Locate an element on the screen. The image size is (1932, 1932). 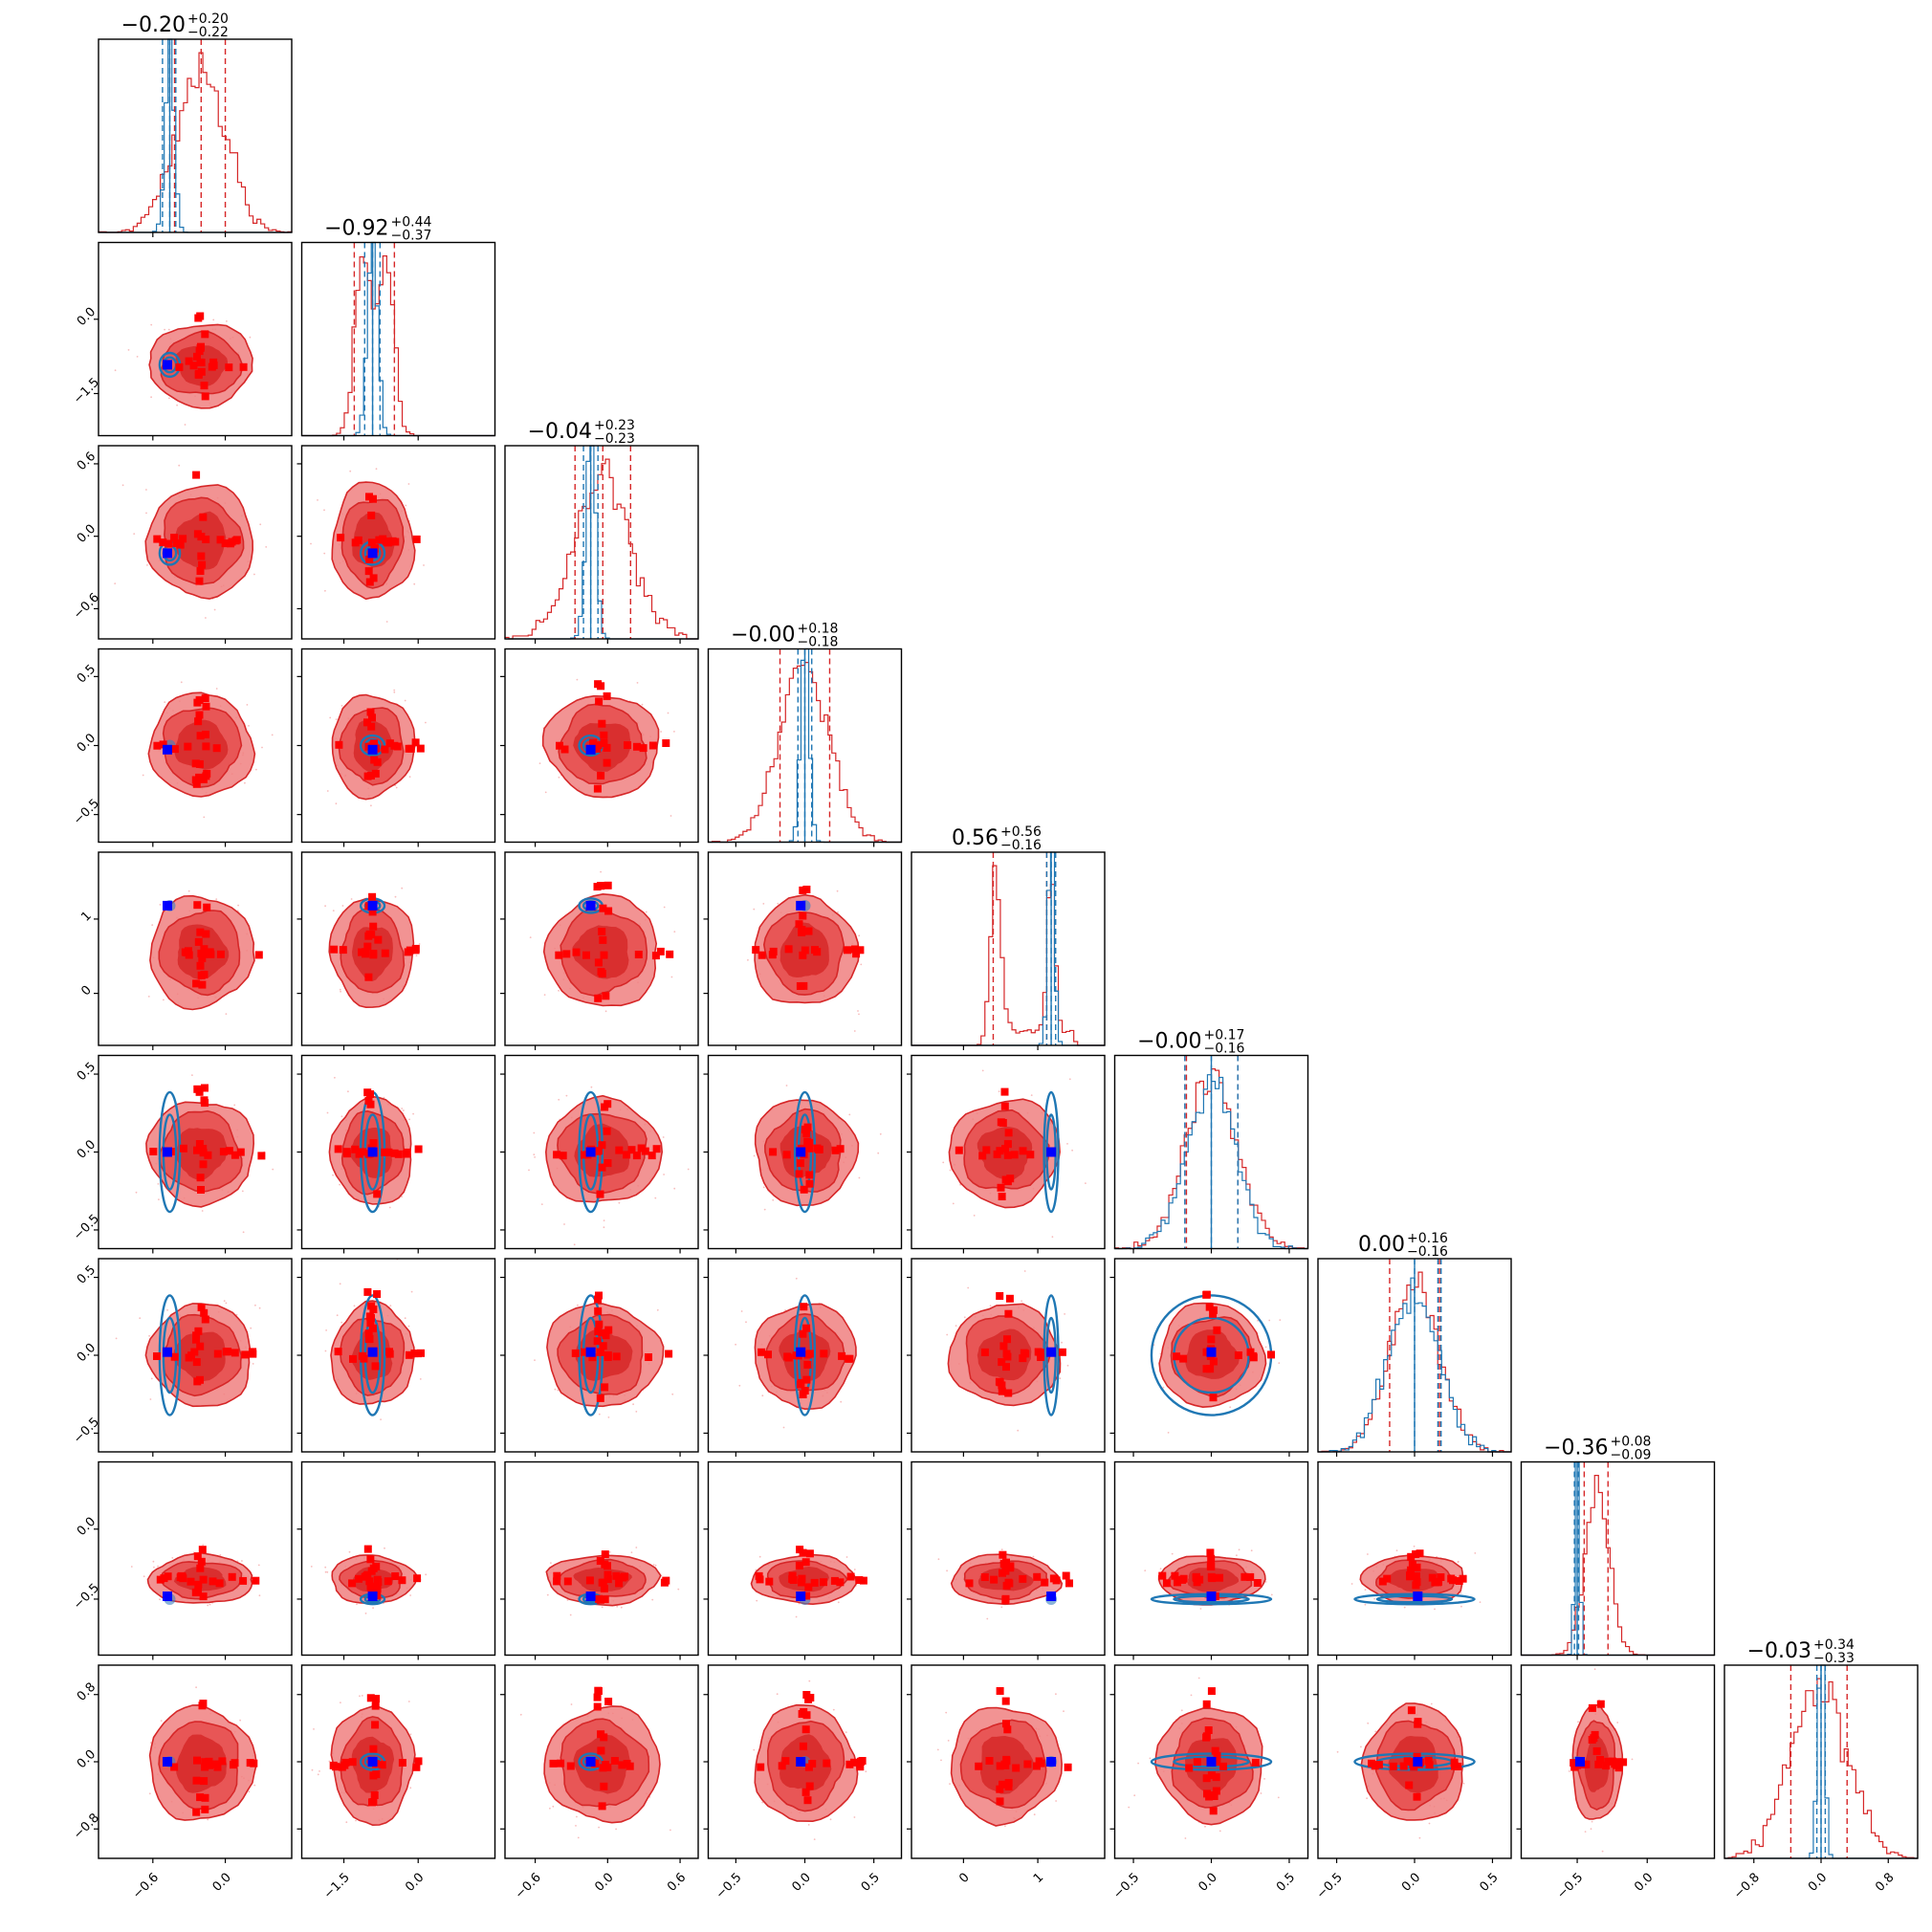
title-param-5: 0.56 is located at coordinates (975, 838).